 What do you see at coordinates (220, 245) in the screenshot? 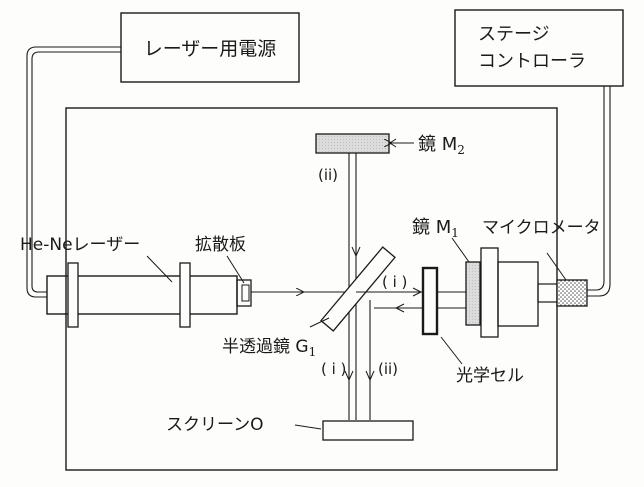
I see `diffuser-label: 拡散板` at bounding box center [220, 245].